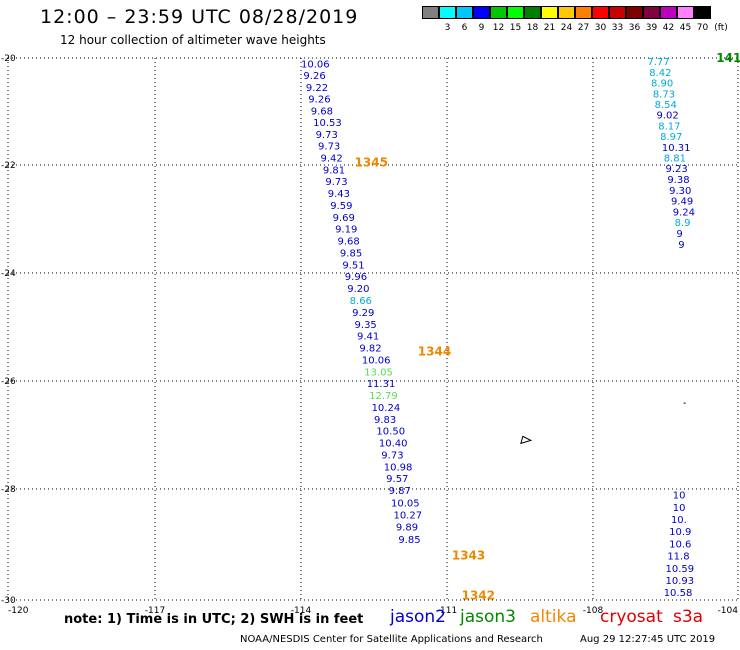 The image size is (740, 650). I want to click on wave-height-reading: 9, so click(679, 234).